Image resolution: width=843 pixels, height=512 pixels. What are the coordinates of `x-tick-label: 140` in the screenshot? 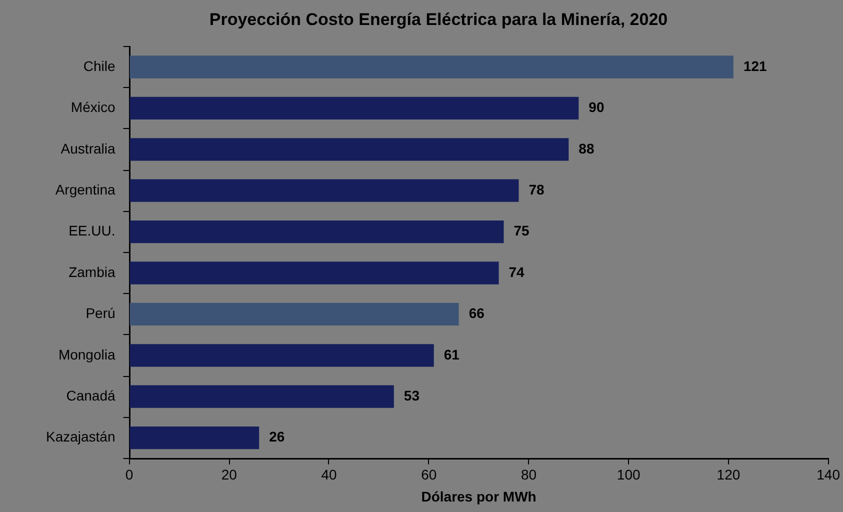 It's located at (828, 474).